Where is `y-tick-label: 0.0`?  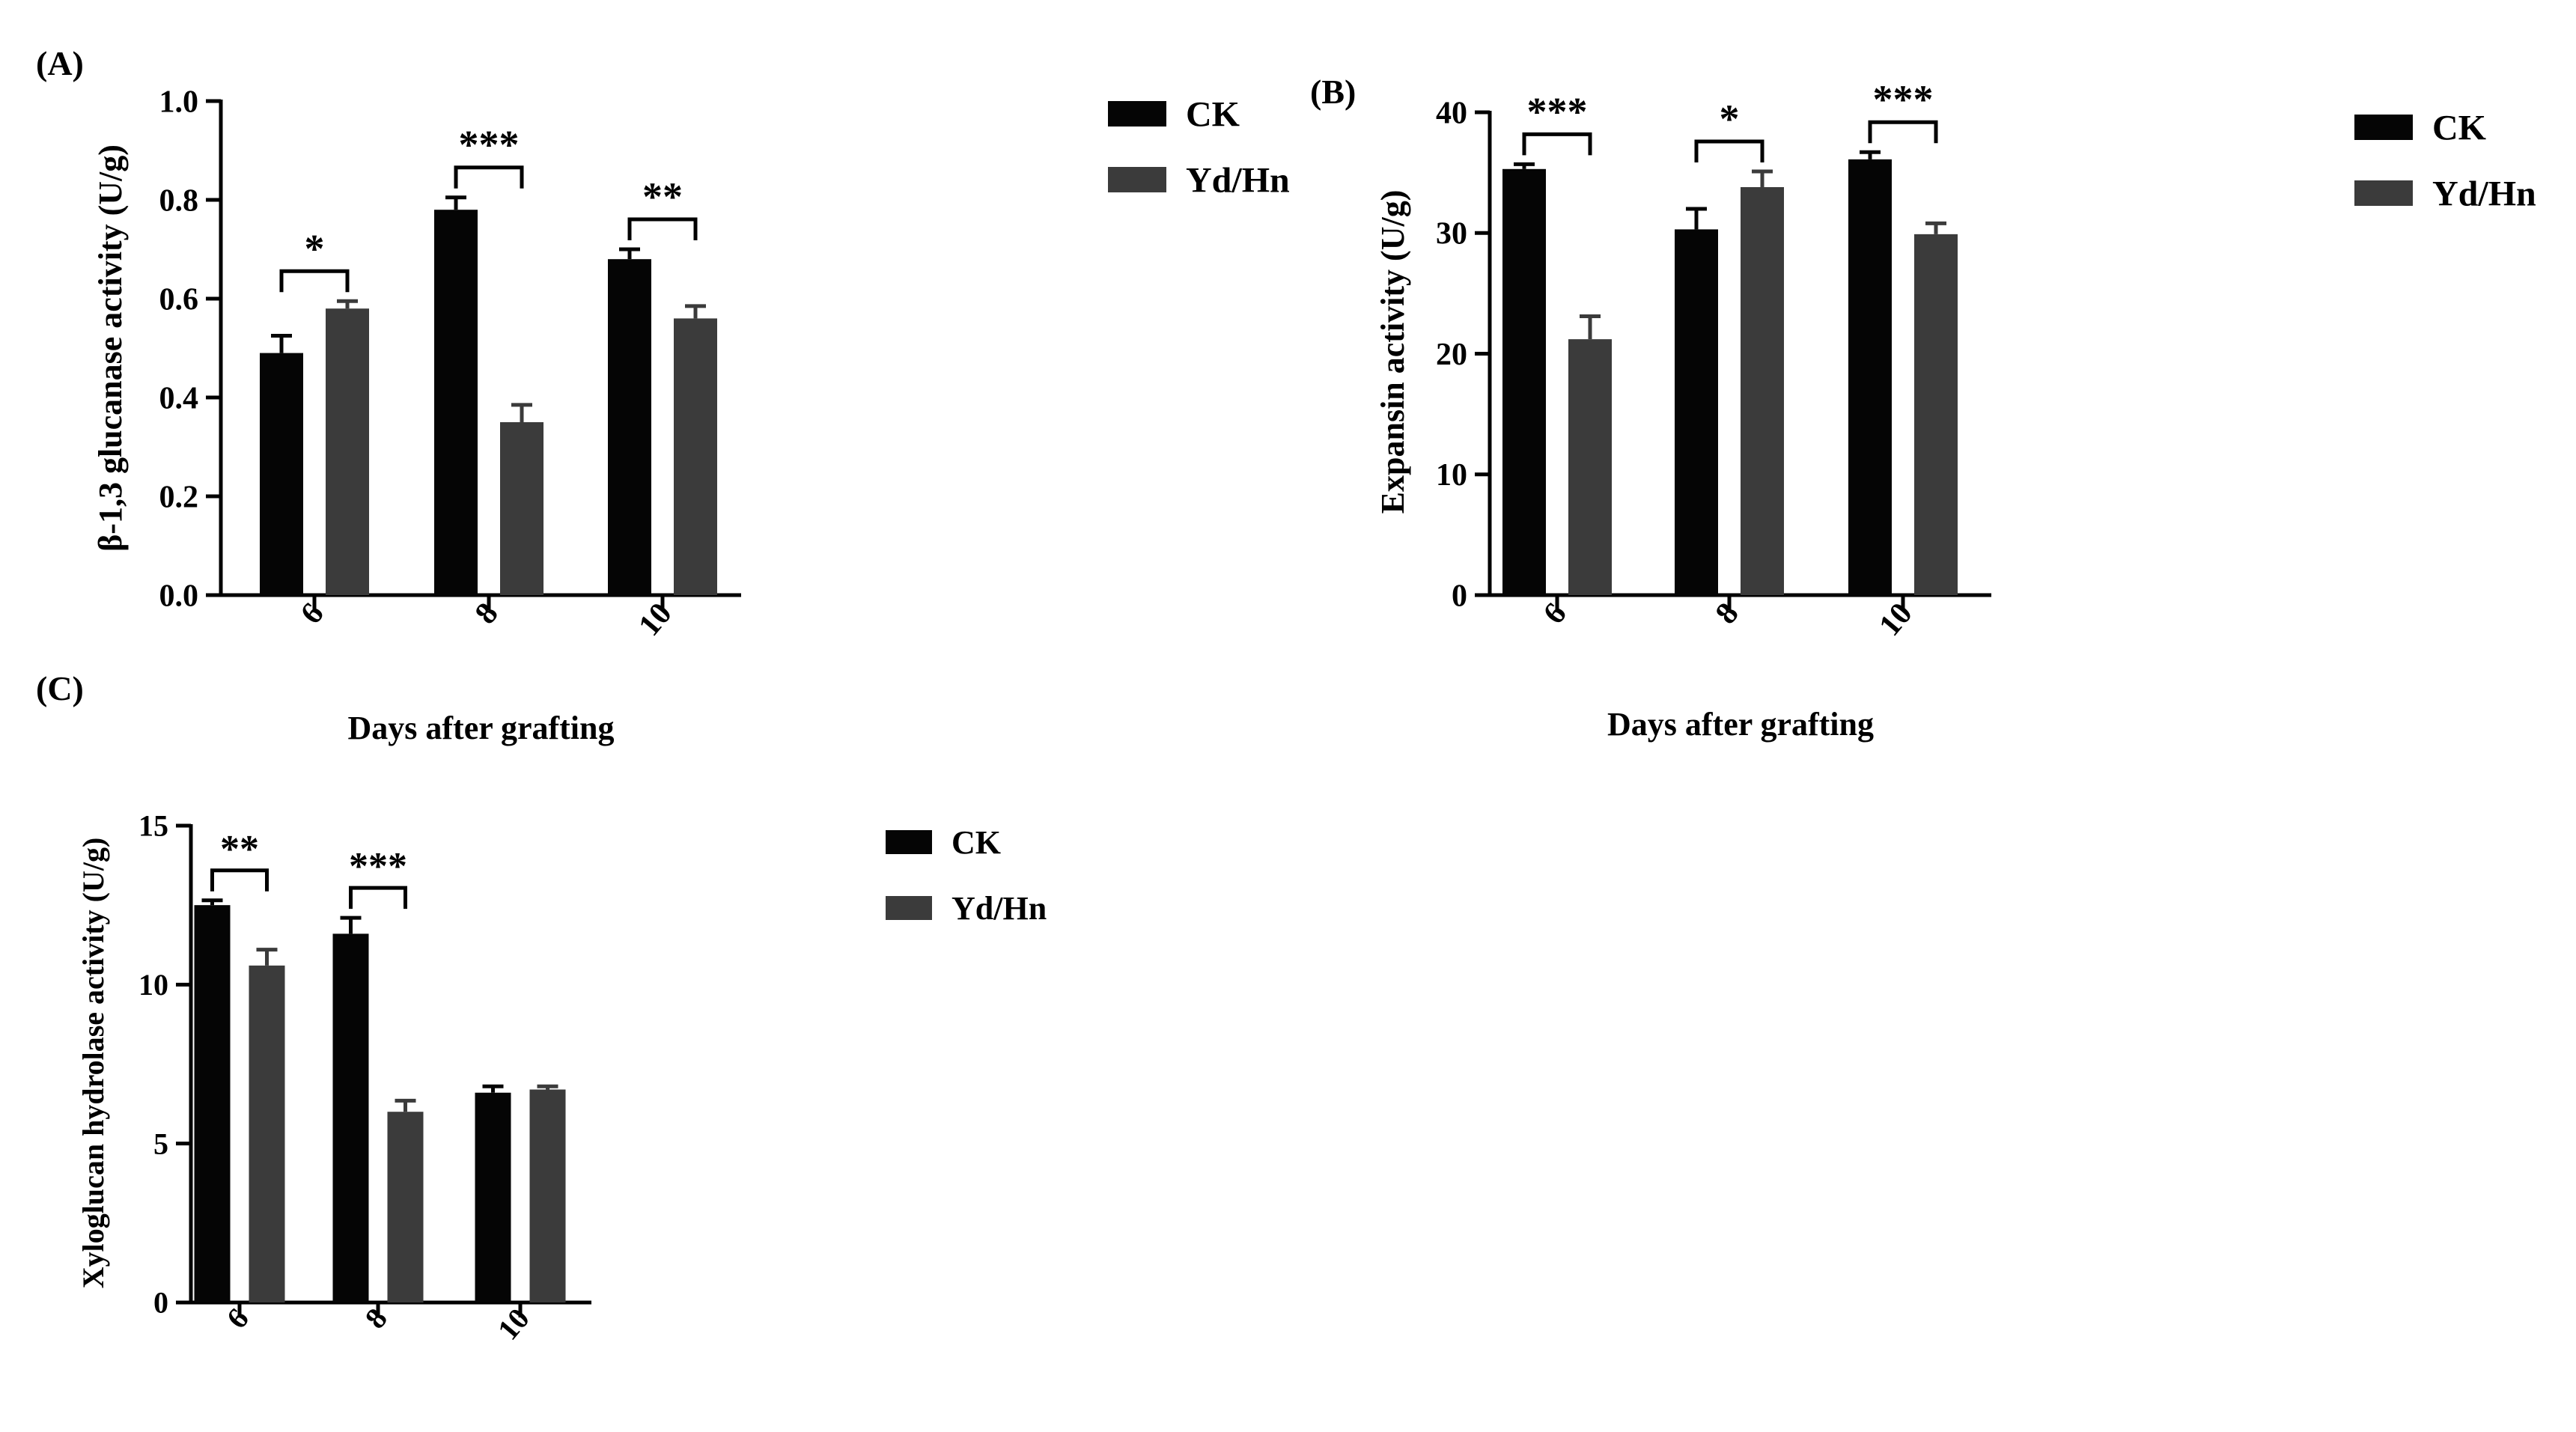 y-tick-label: 0.0 is located at coordinates (179, 596).